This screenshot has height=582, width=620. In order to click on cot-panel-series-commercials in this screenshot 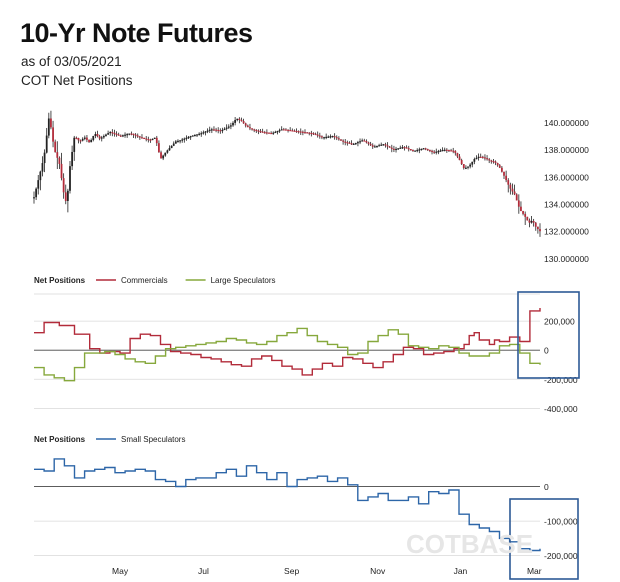, I will do `click(287, 342)`.